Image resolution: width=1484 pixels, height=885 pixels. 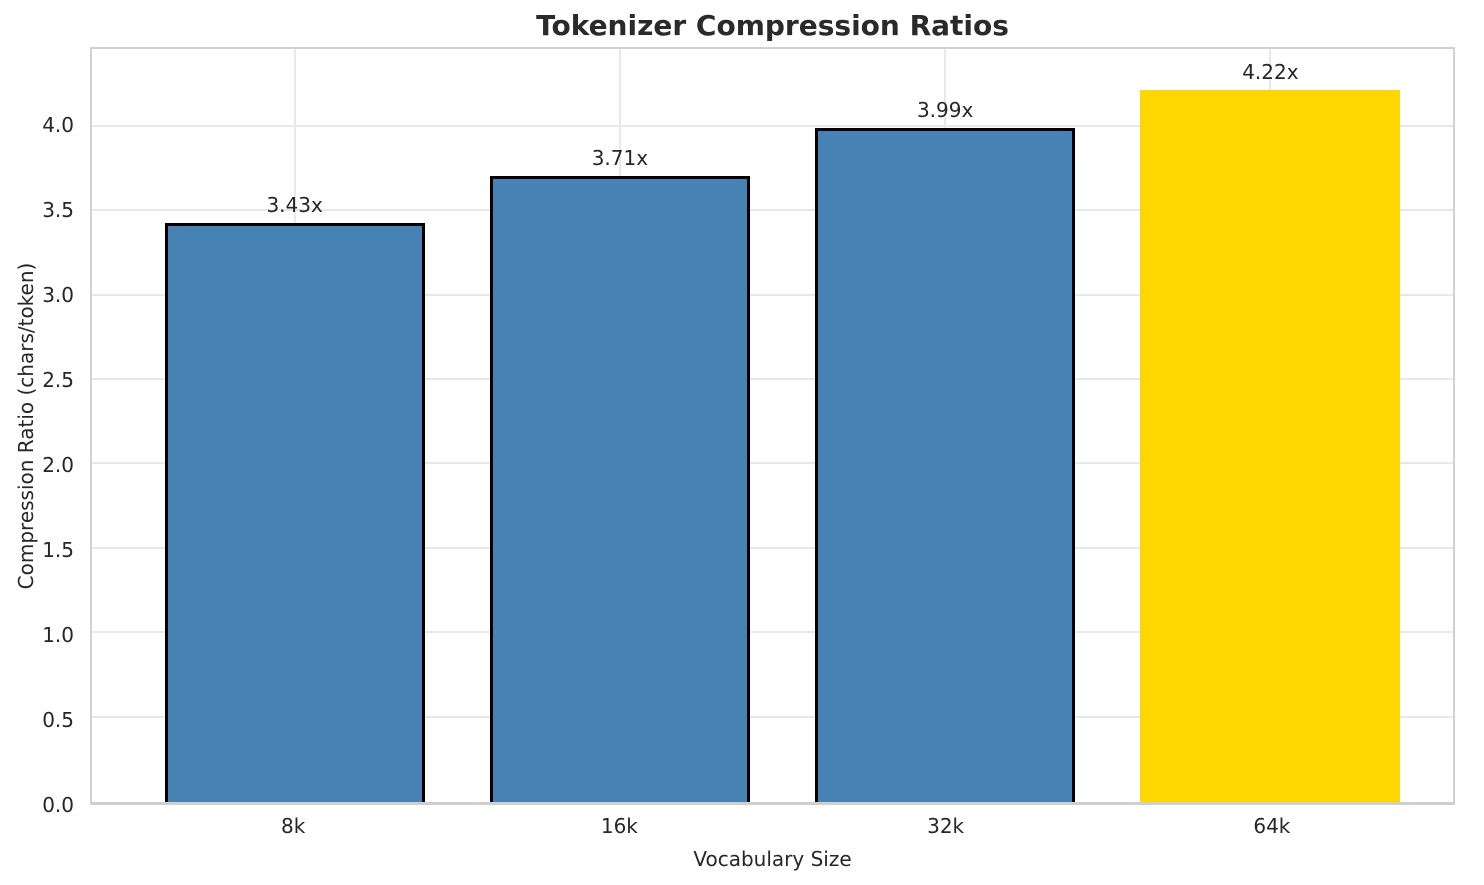 I want to click on y-tick-label: 1.0, so click(x=58, y=635).